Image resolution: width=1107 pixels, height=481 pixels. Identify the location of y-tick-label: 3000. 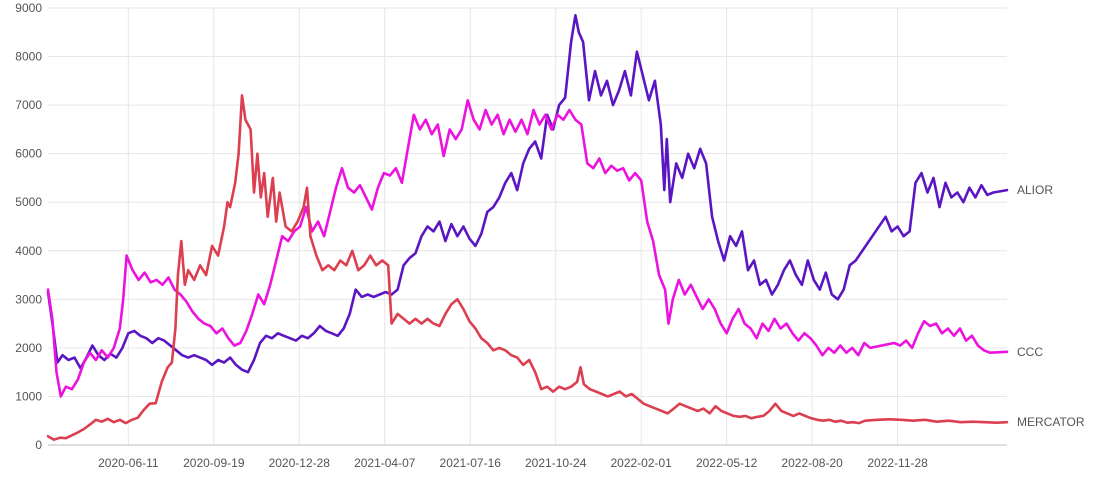
(28, 299).